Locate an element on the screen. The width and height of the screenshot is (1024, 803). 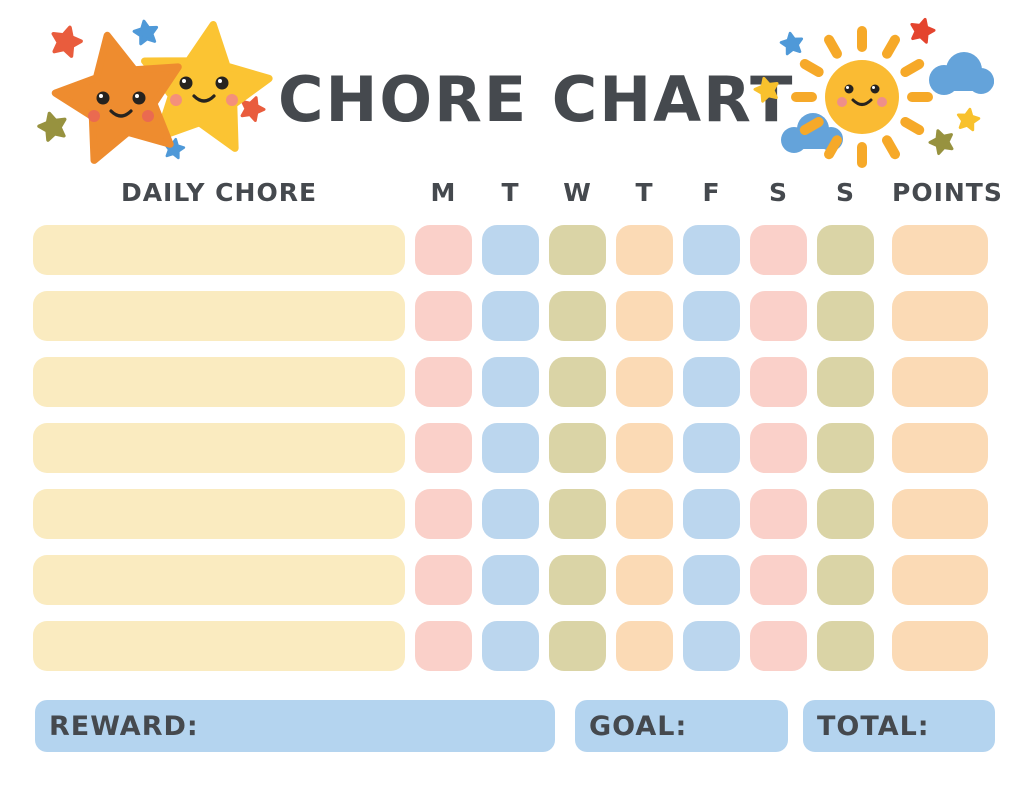
day-header: M is located at coordinates (443, 192).